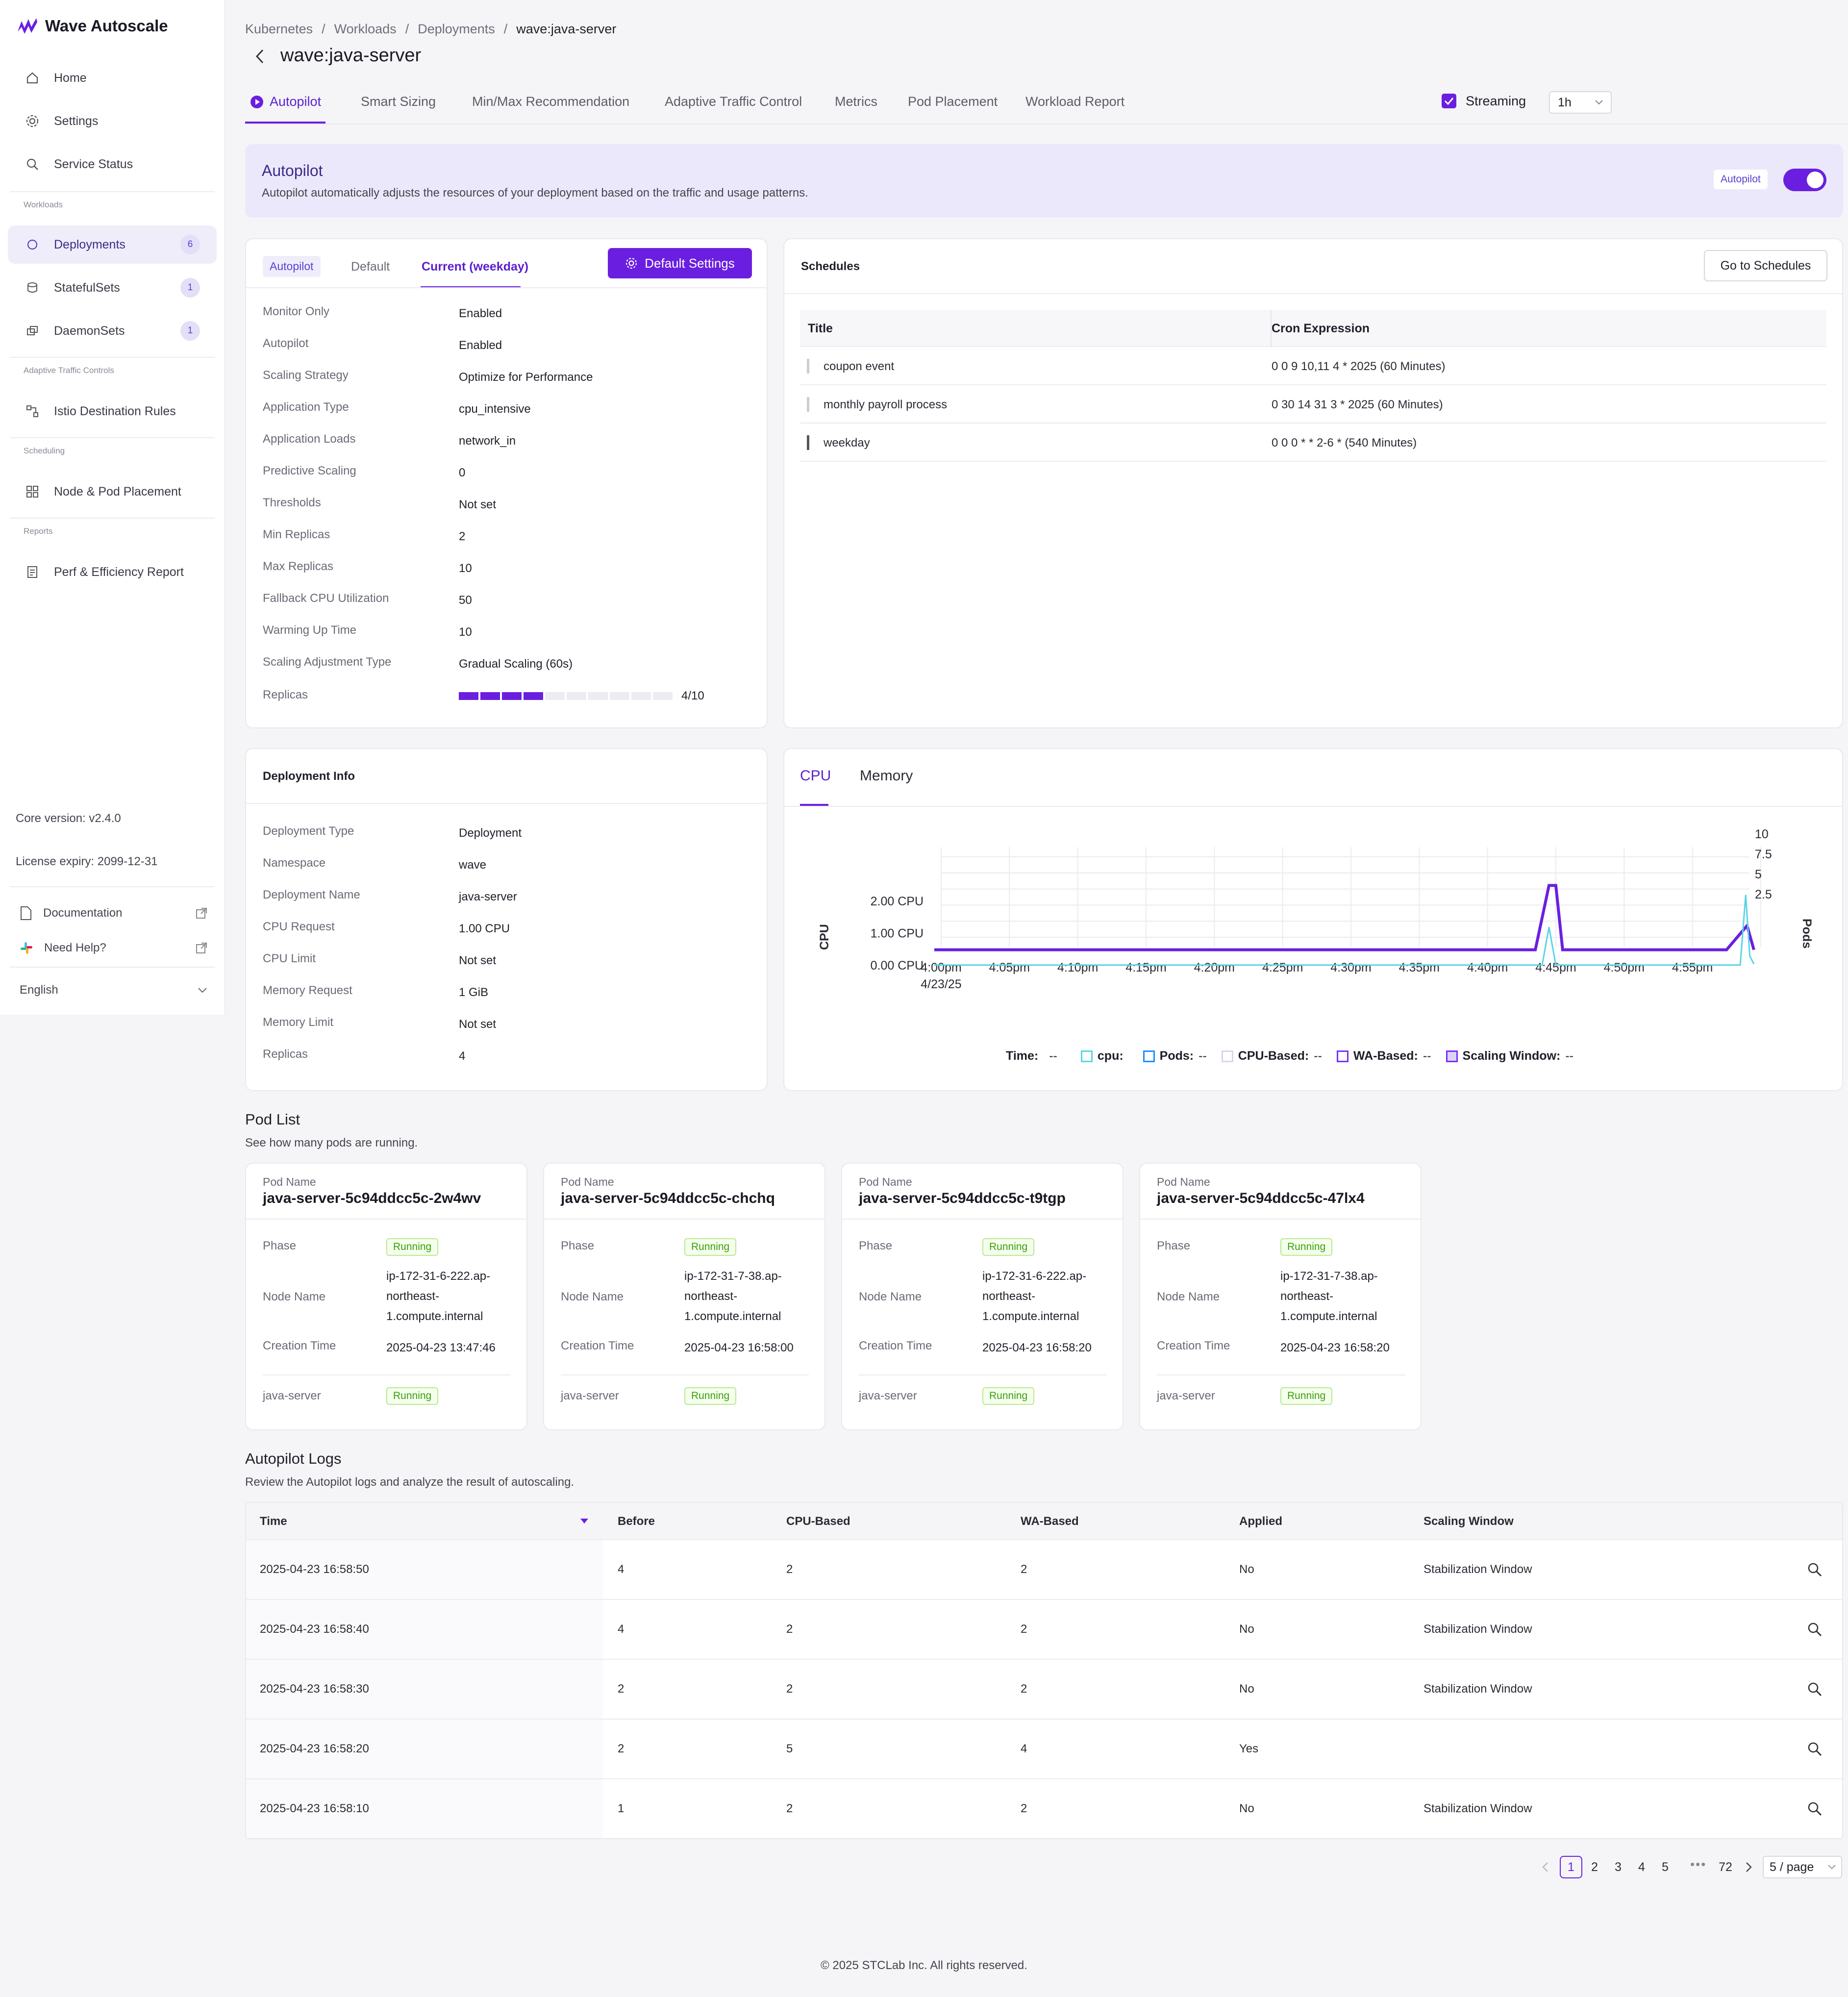 The image size is (1848, 1997). Describe the element at coordinates (895, 1345) in the screenshot. I see `creation-time-label: Creation Time` at that location.